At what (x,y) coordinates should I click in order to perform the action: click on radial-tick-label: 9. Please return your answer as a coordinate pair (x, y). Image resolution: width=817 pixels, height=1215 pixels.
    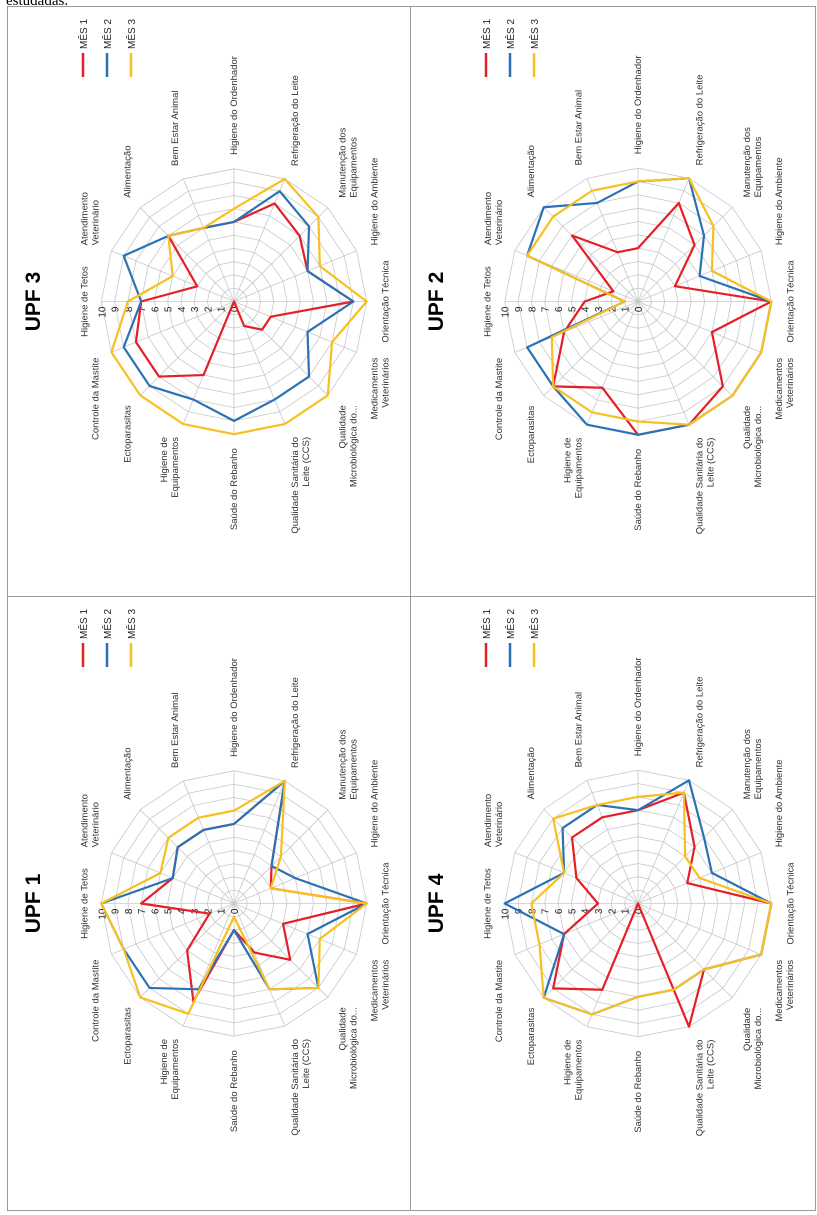
    Looking at the image, I should click on (116, 309).